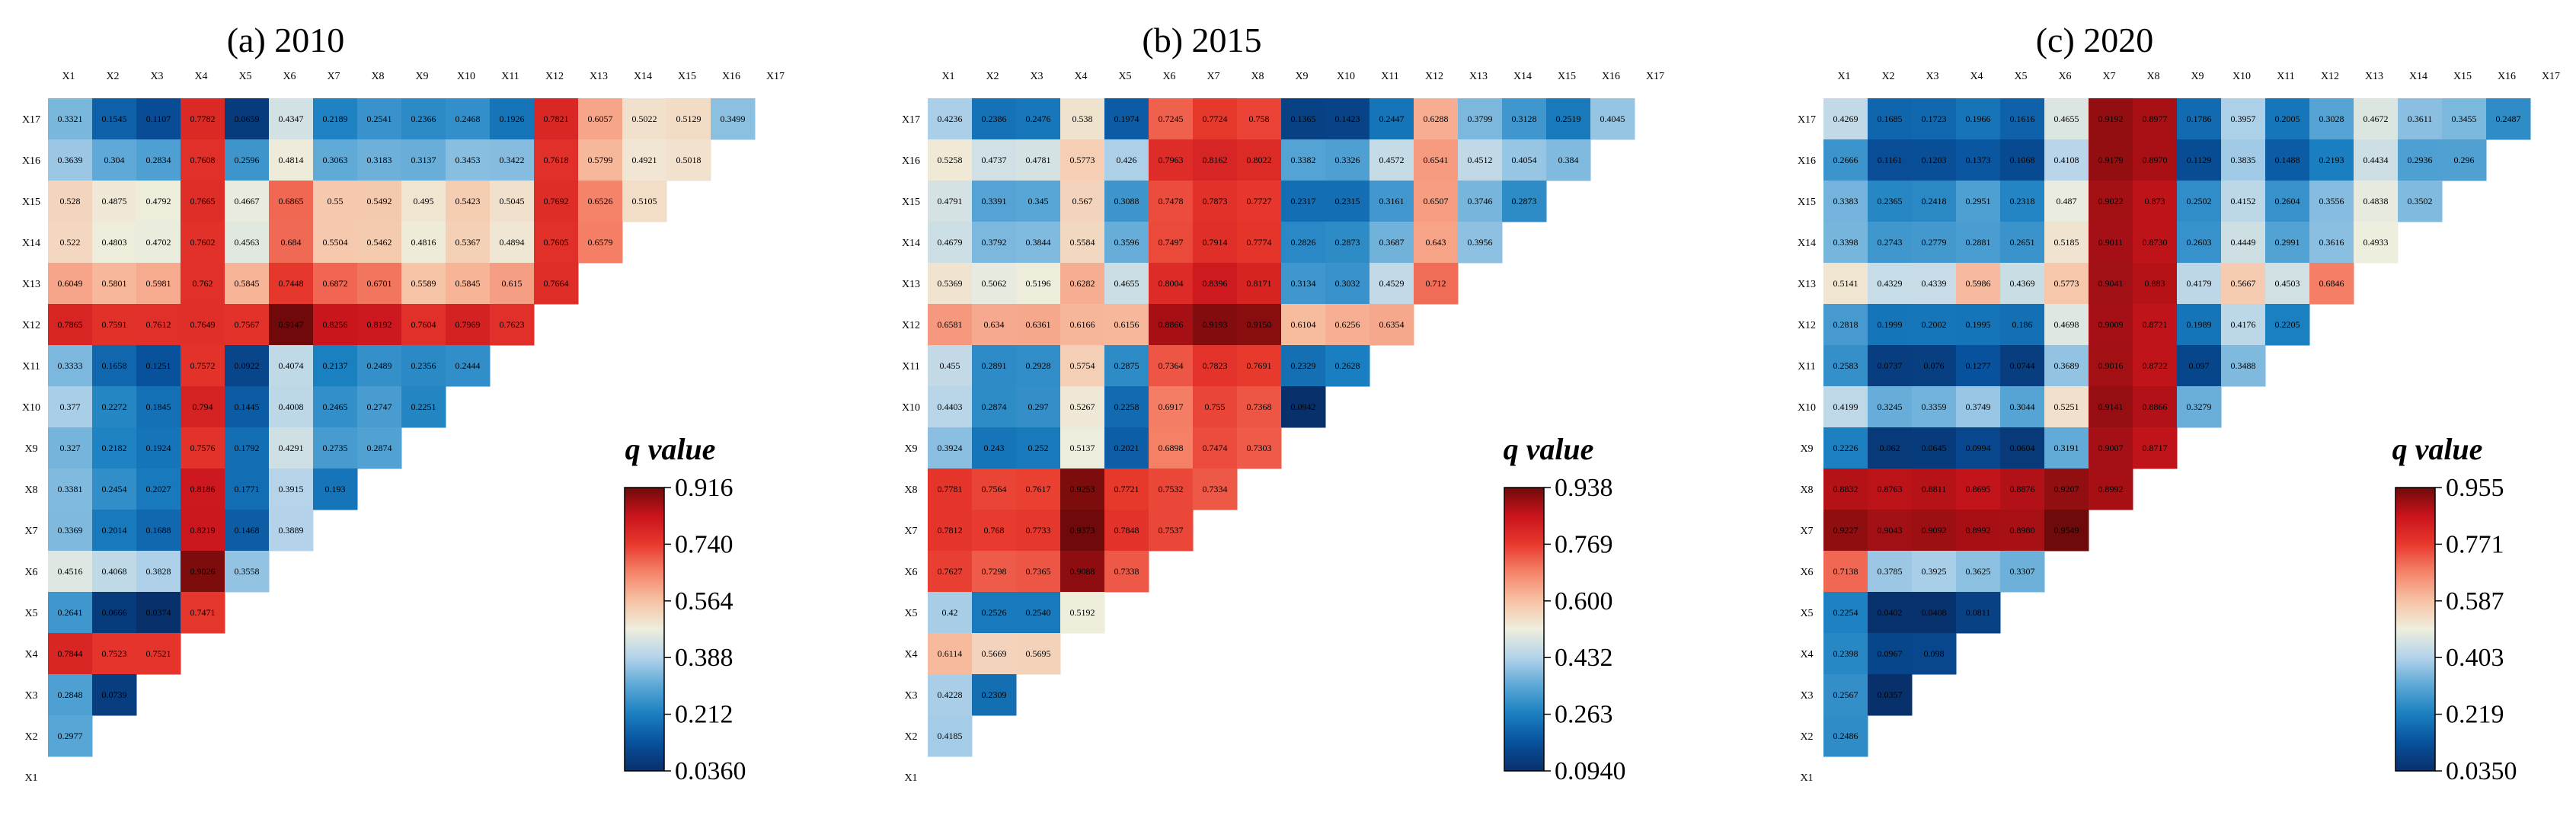  I want to click on x-tick-label: X8, so click(378, 76).